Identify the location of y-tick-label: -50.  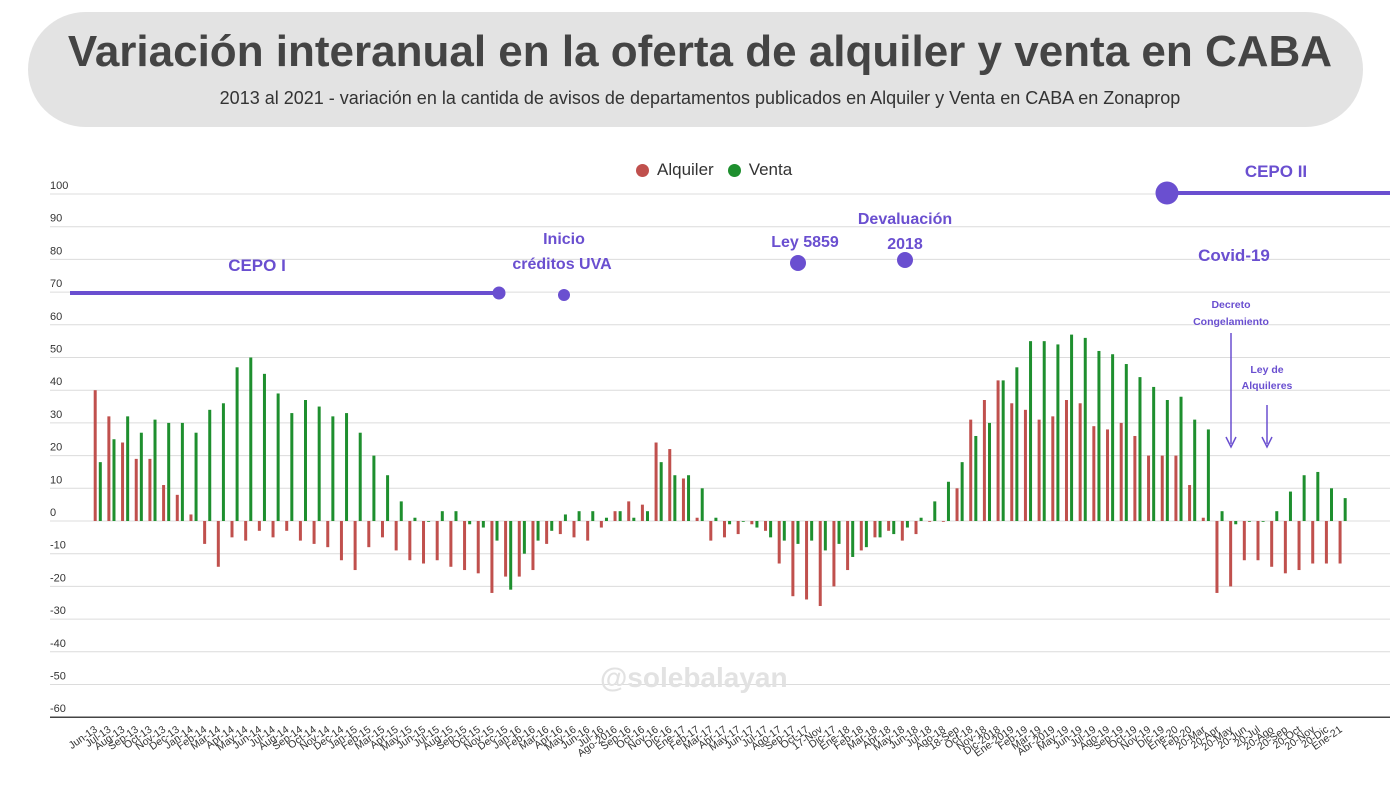
(58, 677).